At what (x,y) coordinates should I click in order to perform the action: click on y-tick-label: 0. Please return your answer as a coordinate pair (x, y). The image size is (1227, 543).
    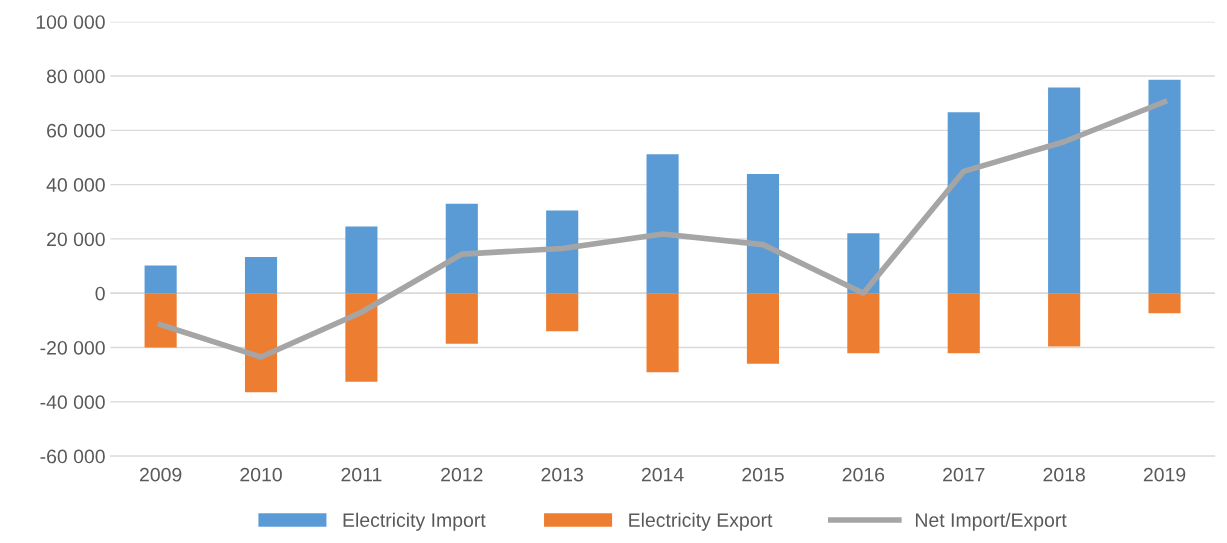
    Looking at the image, I should click on (100, 293).